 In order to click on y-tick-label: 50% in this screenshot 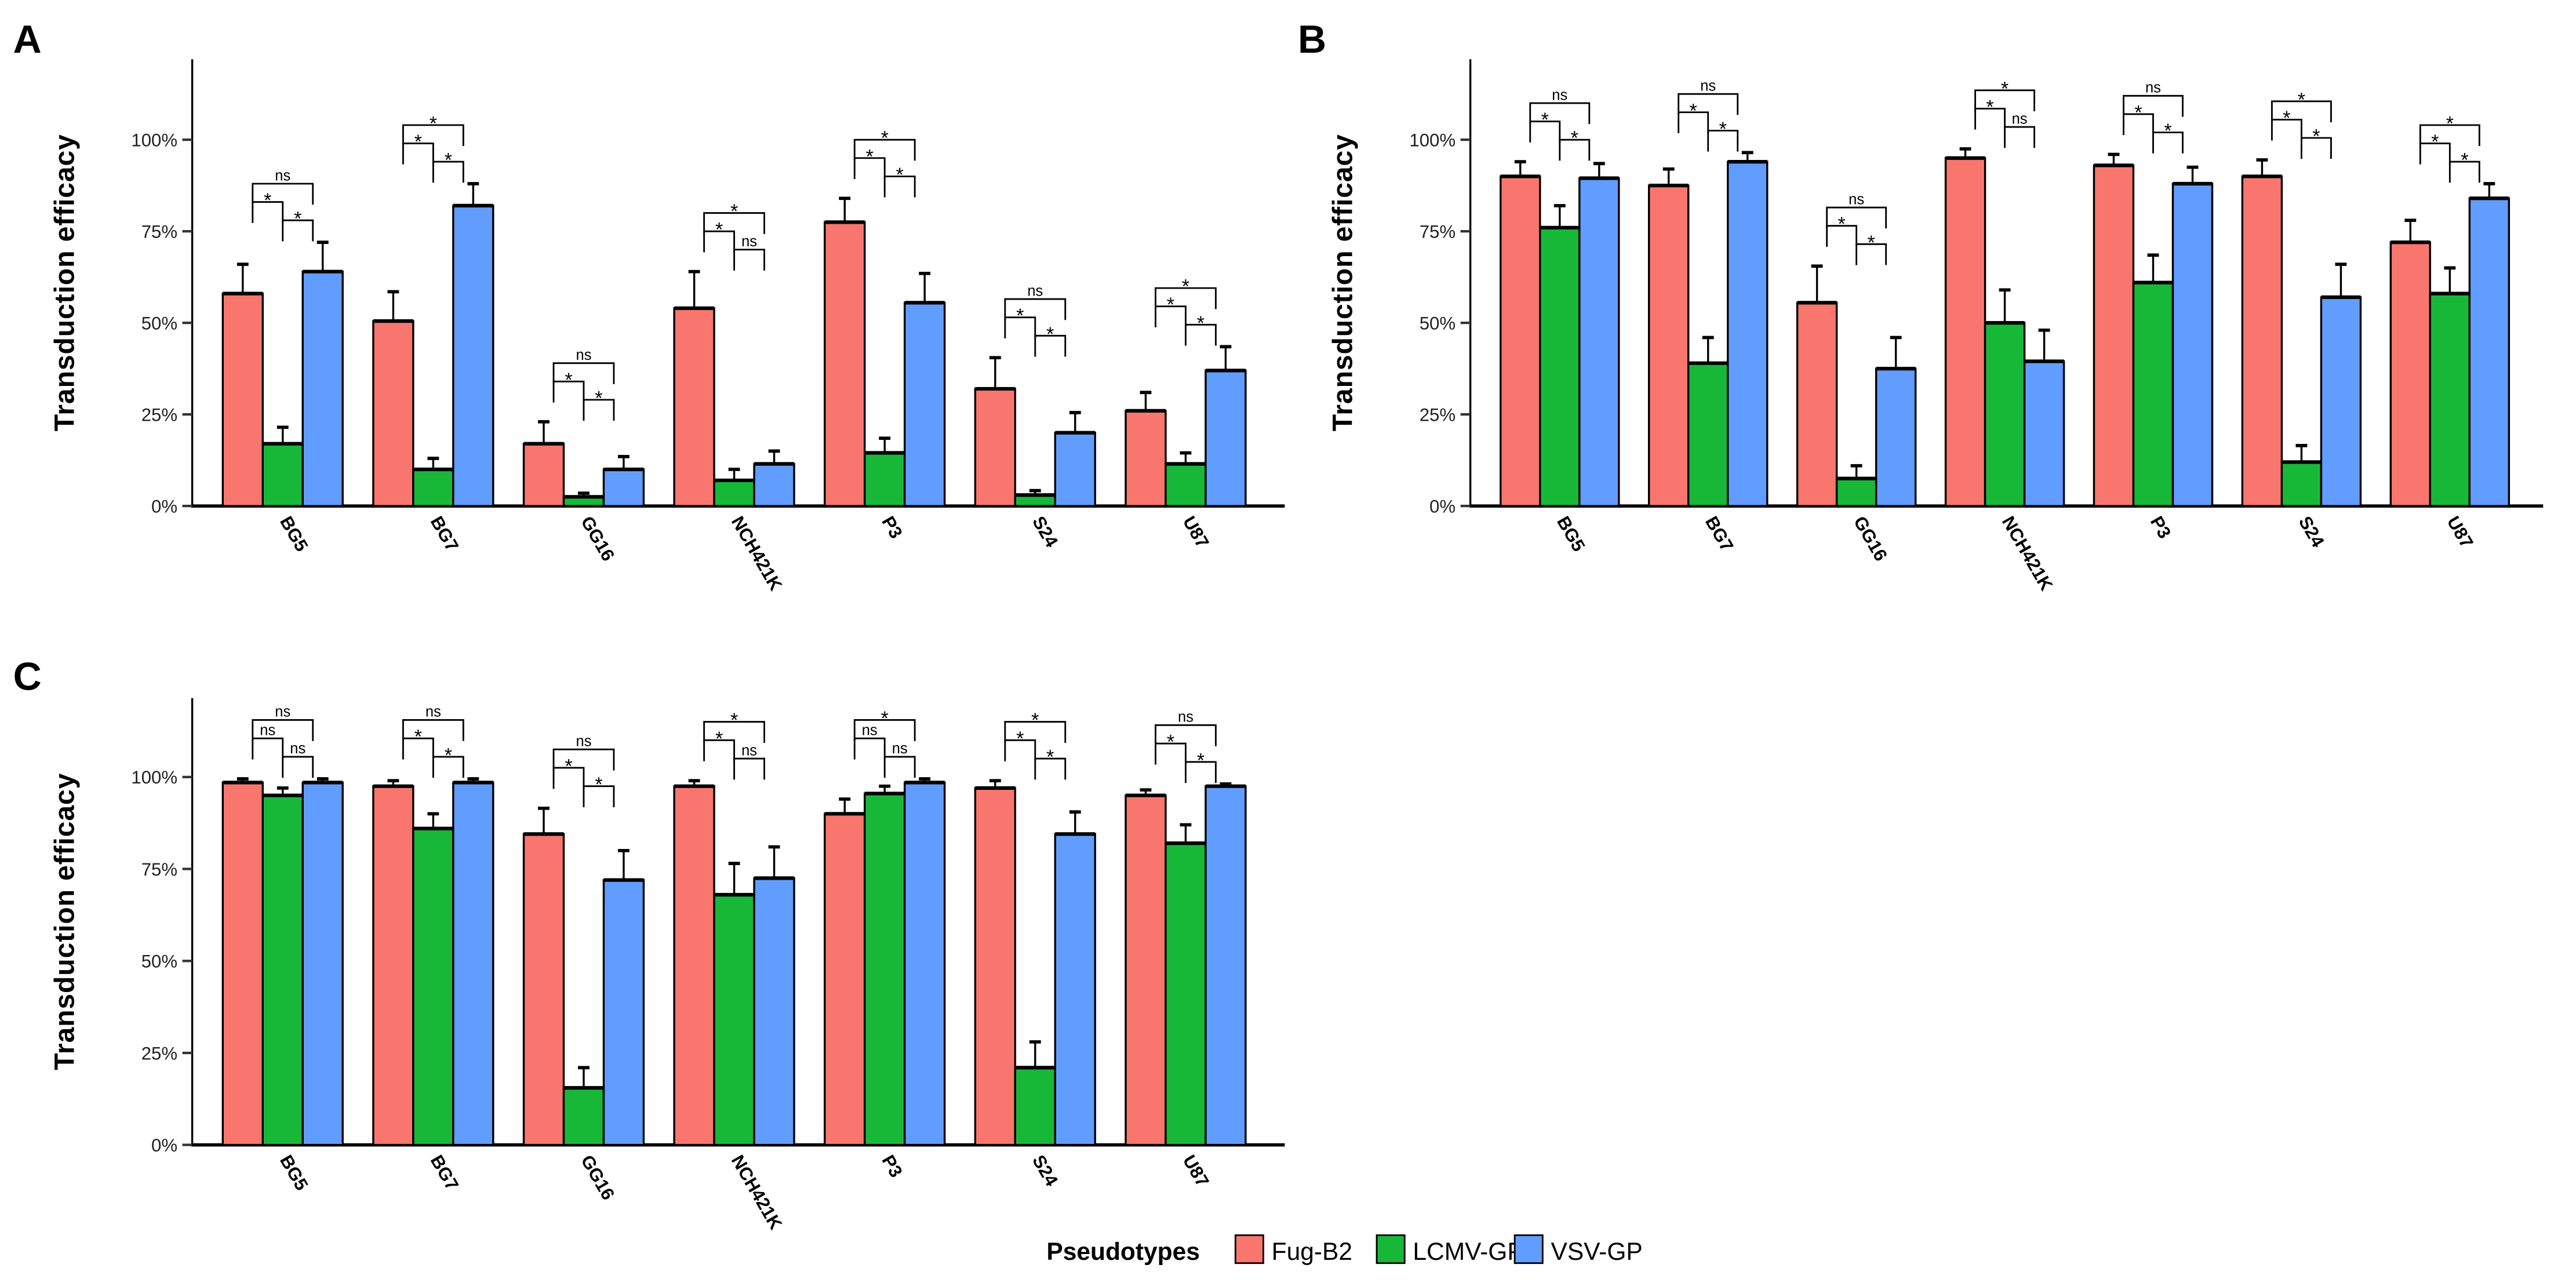, I will do `click(159, 962)`.